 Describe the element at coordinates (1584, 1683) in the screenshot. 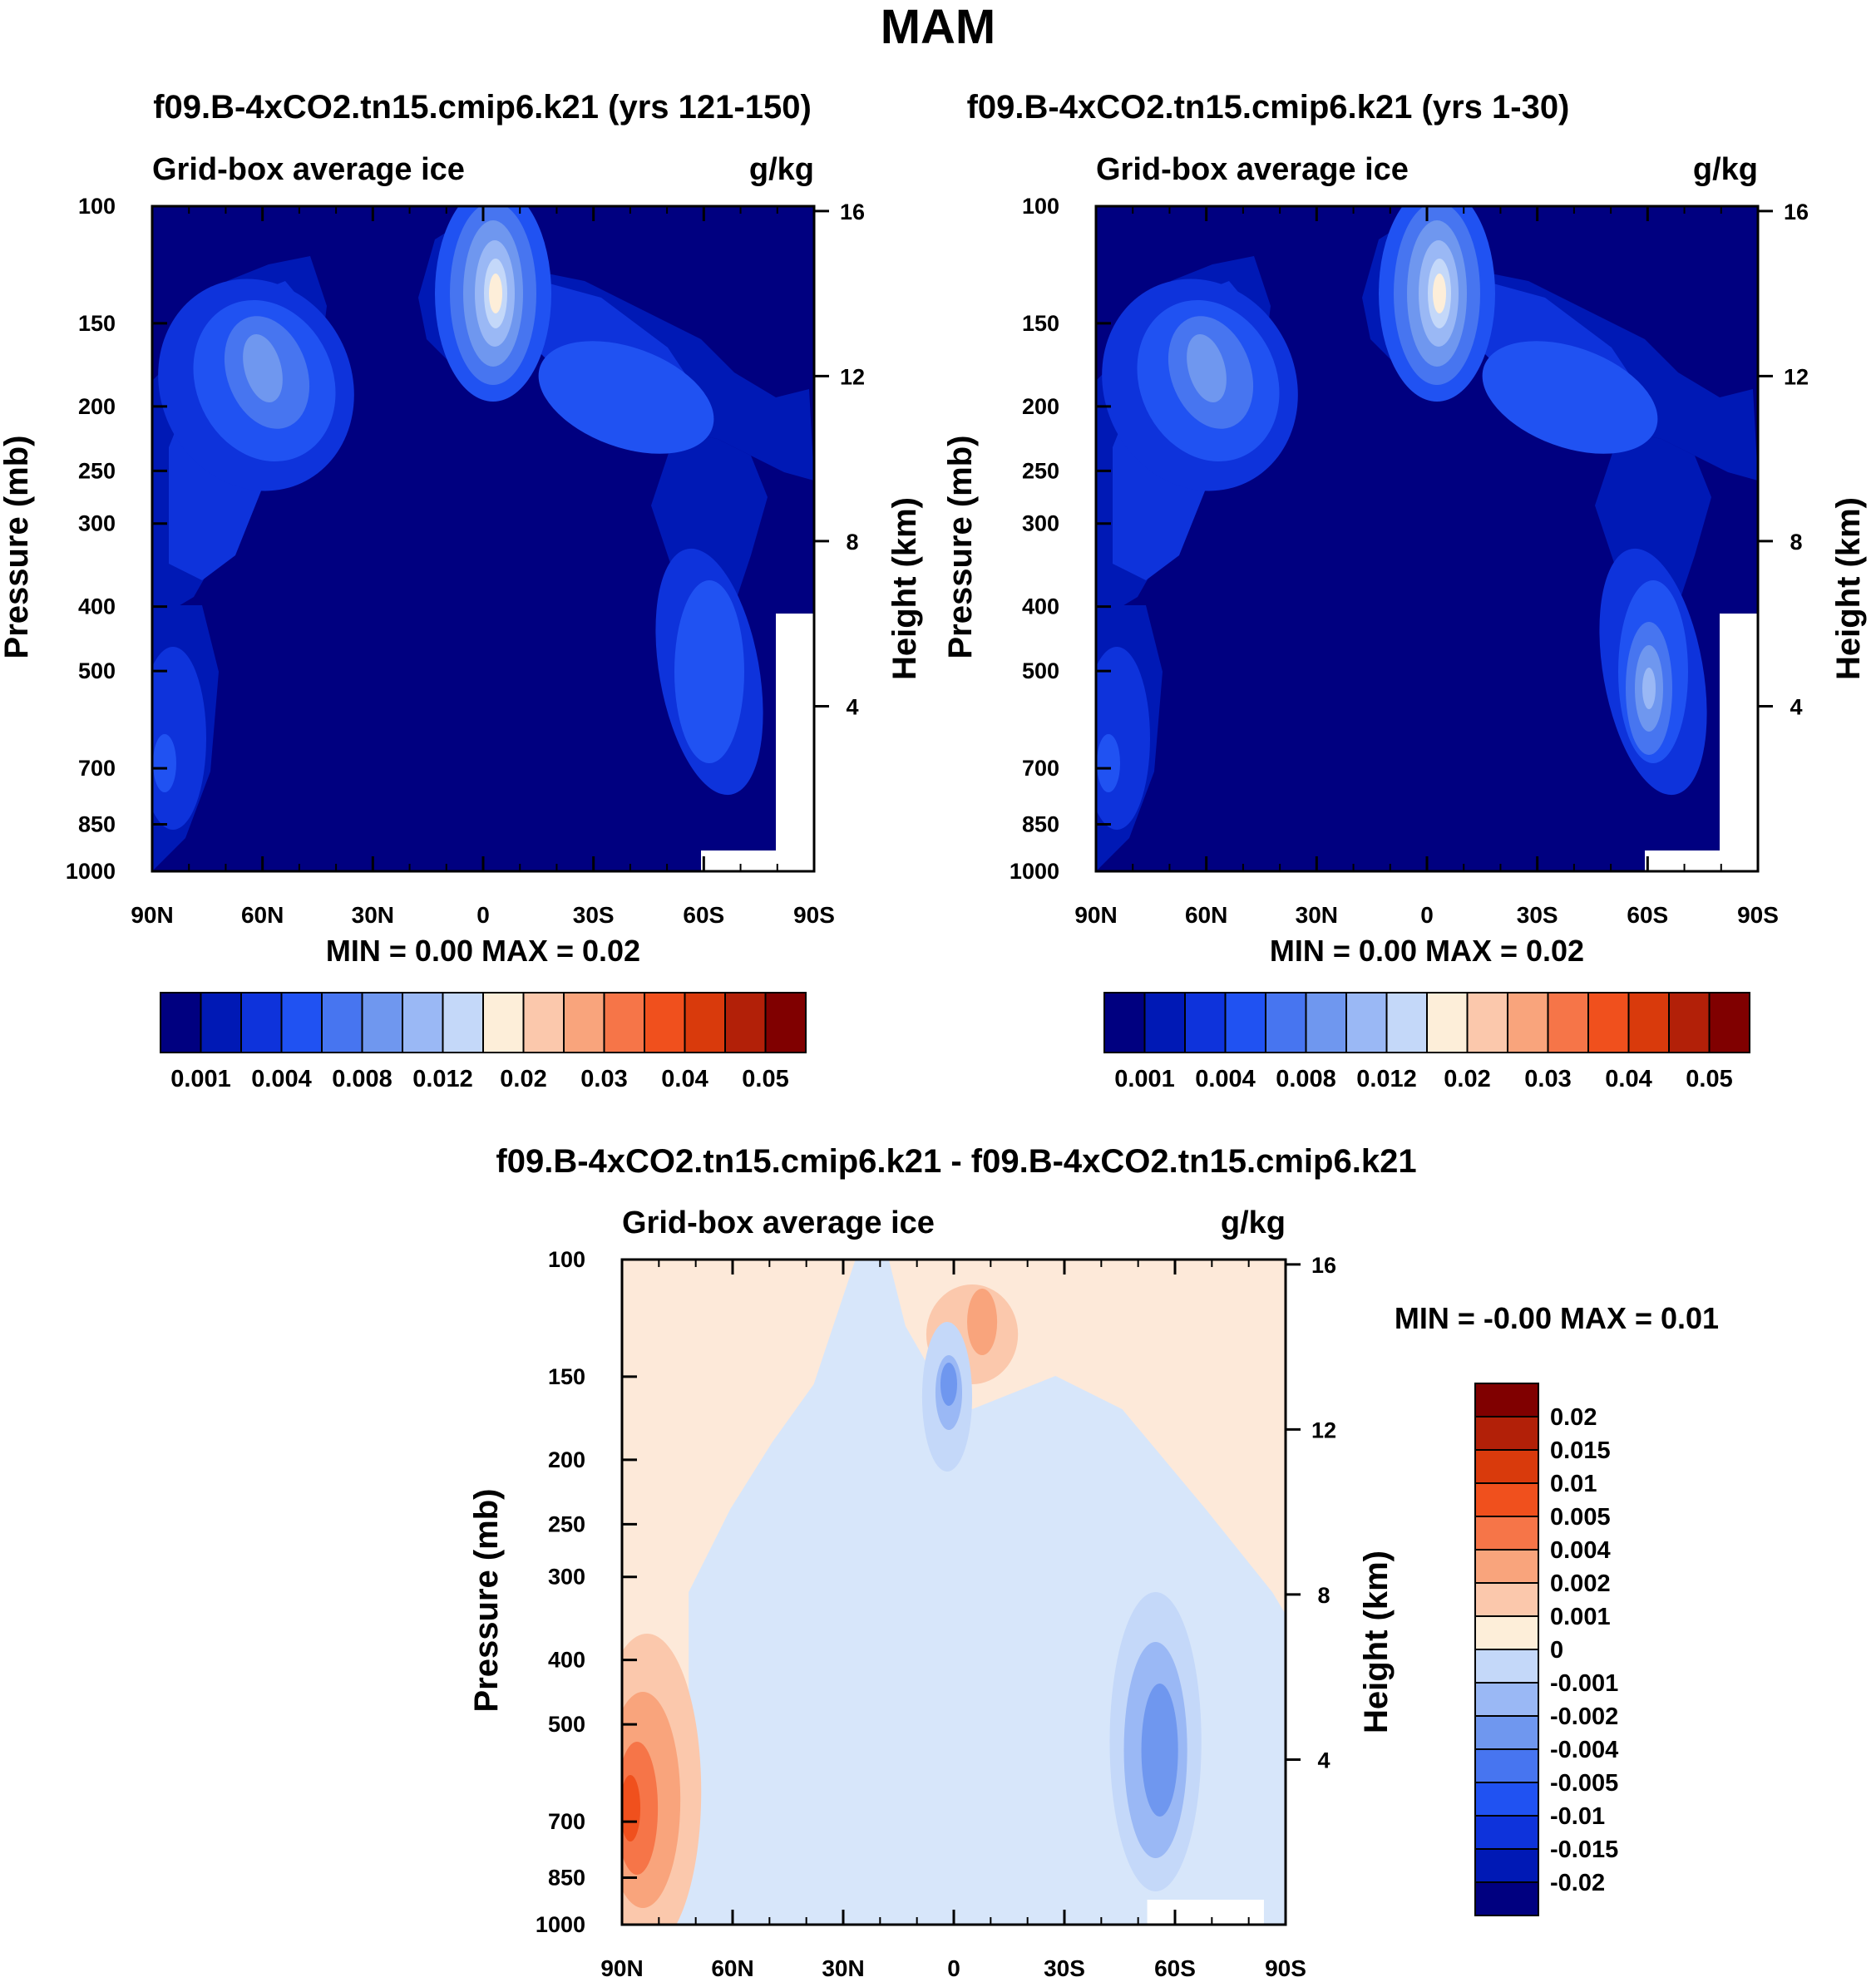

I see `colorbar-label: -0.001` at that location.